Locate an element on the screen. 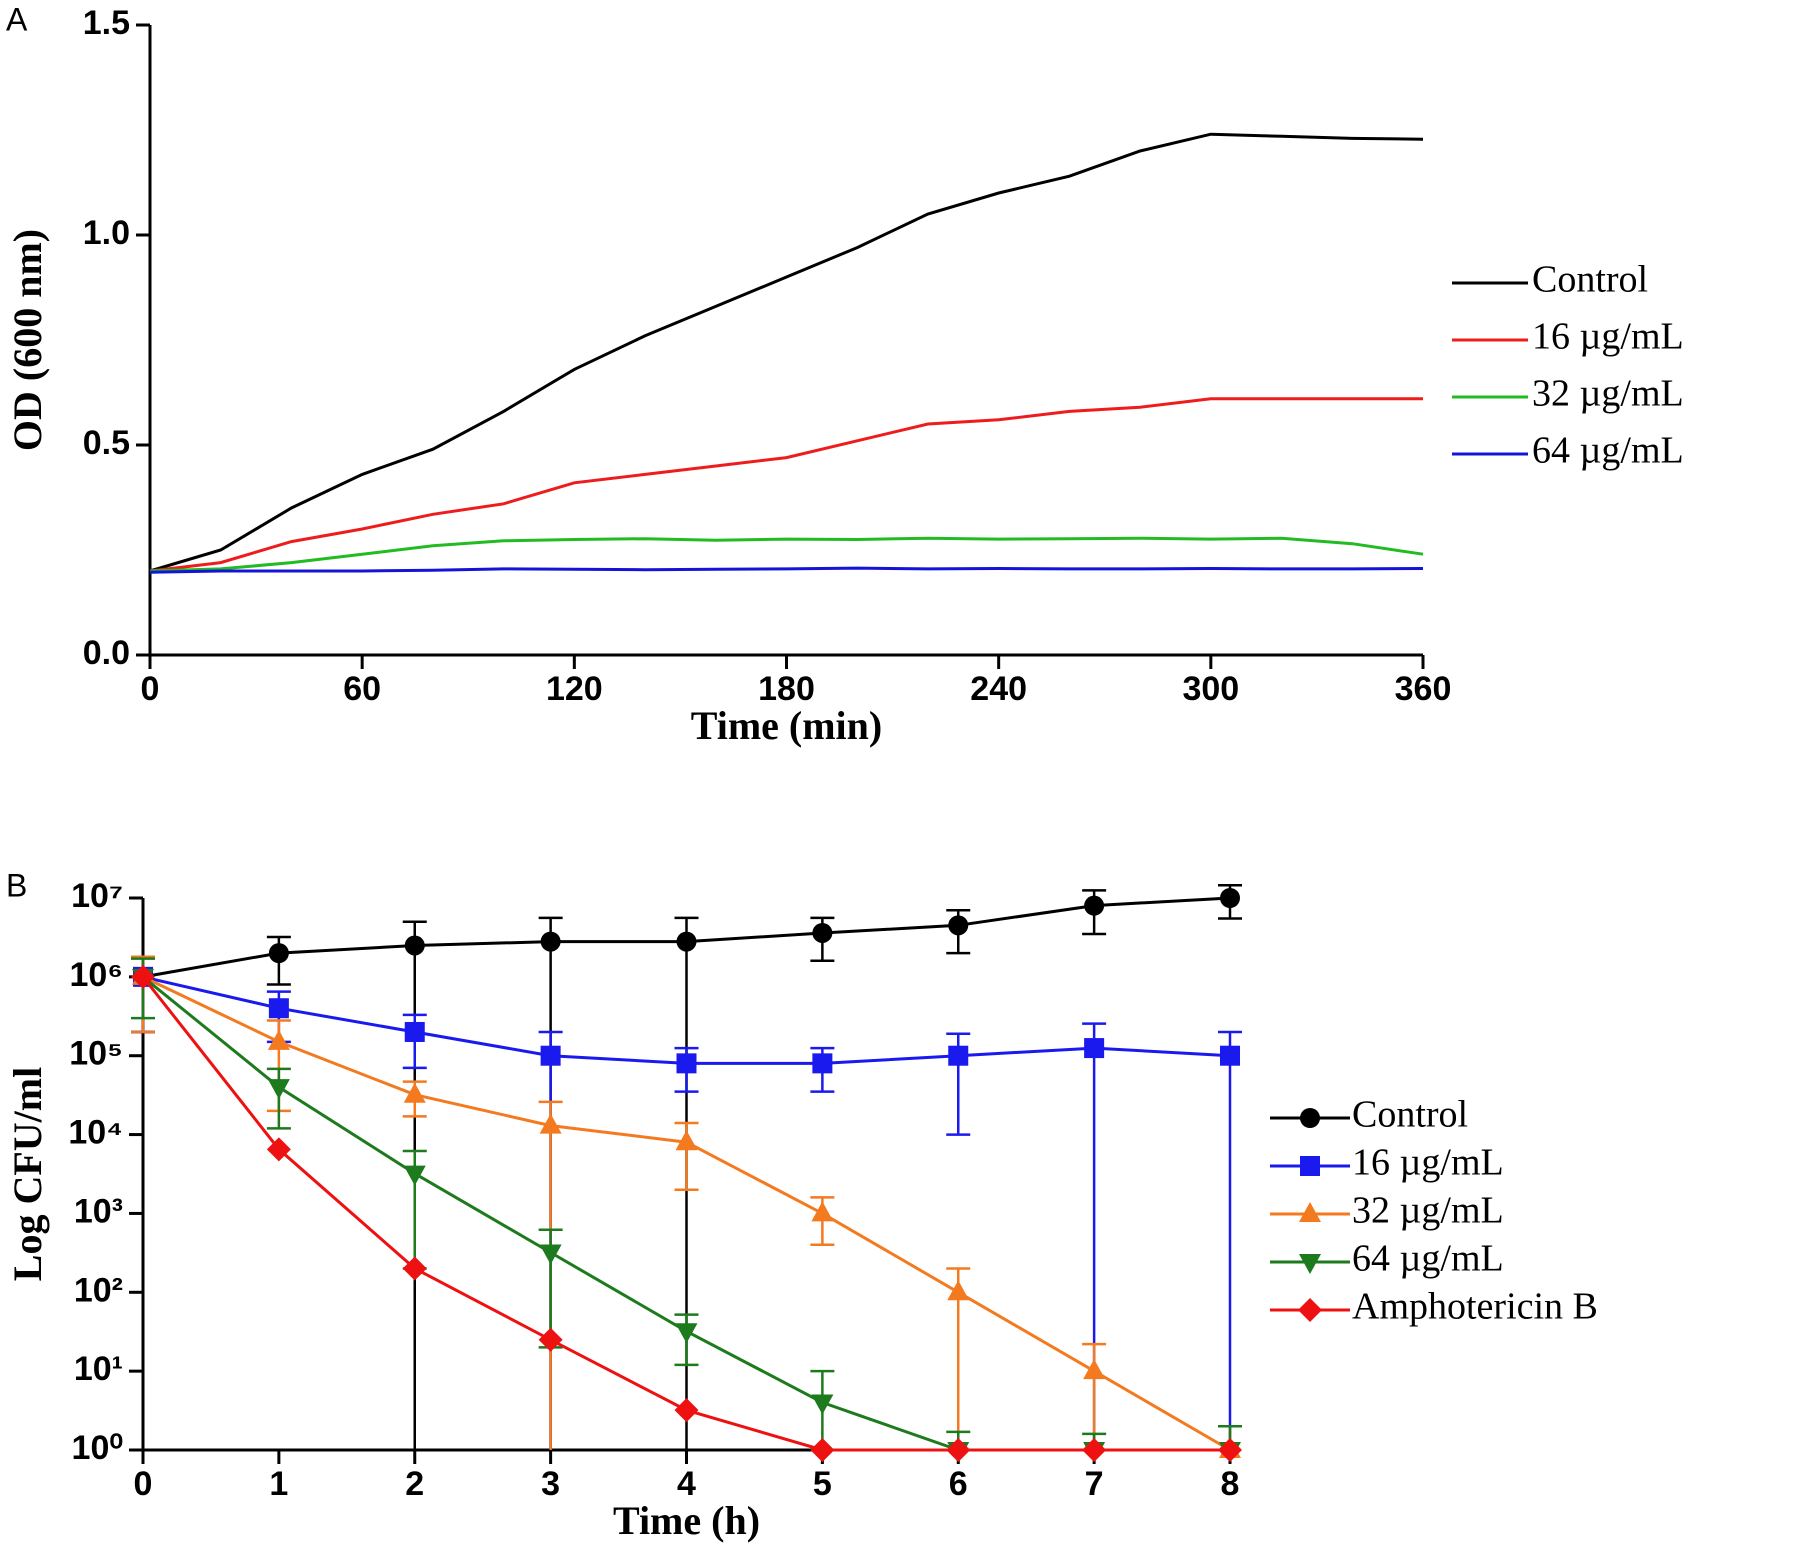 Image resolution: width=1800 pixels, height=1555 pixels. x-tick-label: 360 is located at coordinates (1423, 689).